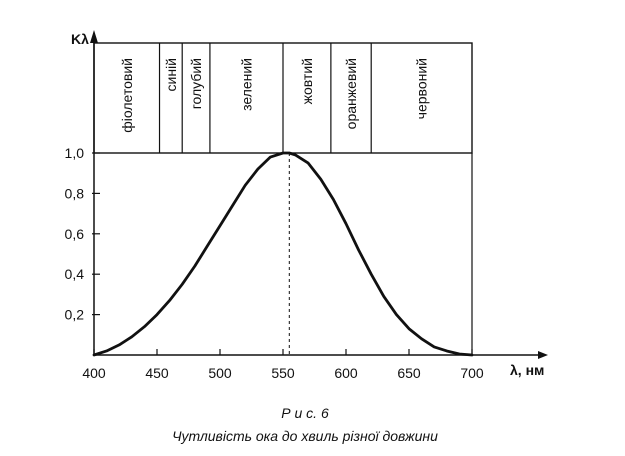 Image resolution: width=625 pixels, height=456 pixels. I want to click on x-tick-label-400: 400, so click(94, 373).